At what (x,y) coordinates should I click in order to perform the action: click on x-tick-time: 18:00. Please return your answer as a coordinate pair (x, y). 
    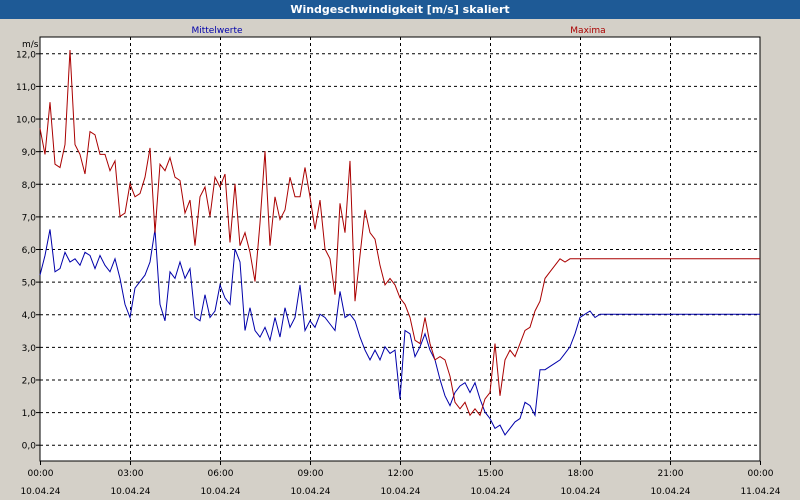
    Looking at the image, I should click on (581, 474).